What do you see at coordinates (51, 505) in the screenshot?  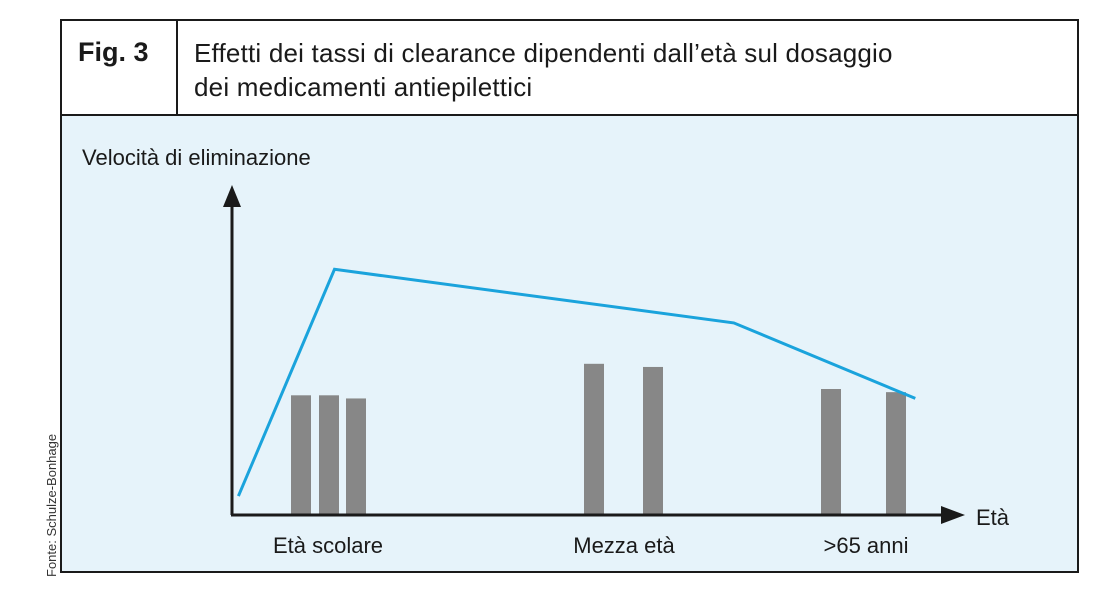 I see `source-note: Fonte: Schulze-Bonhage` at bounding box center [51, 505].